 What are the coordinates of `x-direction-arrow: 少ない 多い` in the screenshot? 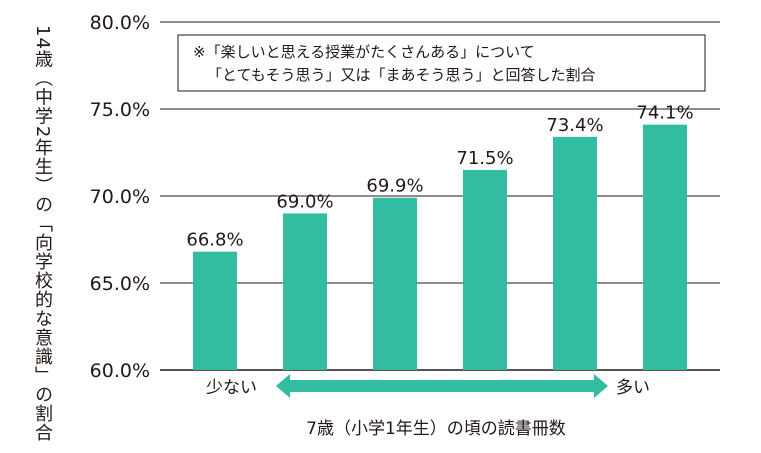 It's located at (428, 386).